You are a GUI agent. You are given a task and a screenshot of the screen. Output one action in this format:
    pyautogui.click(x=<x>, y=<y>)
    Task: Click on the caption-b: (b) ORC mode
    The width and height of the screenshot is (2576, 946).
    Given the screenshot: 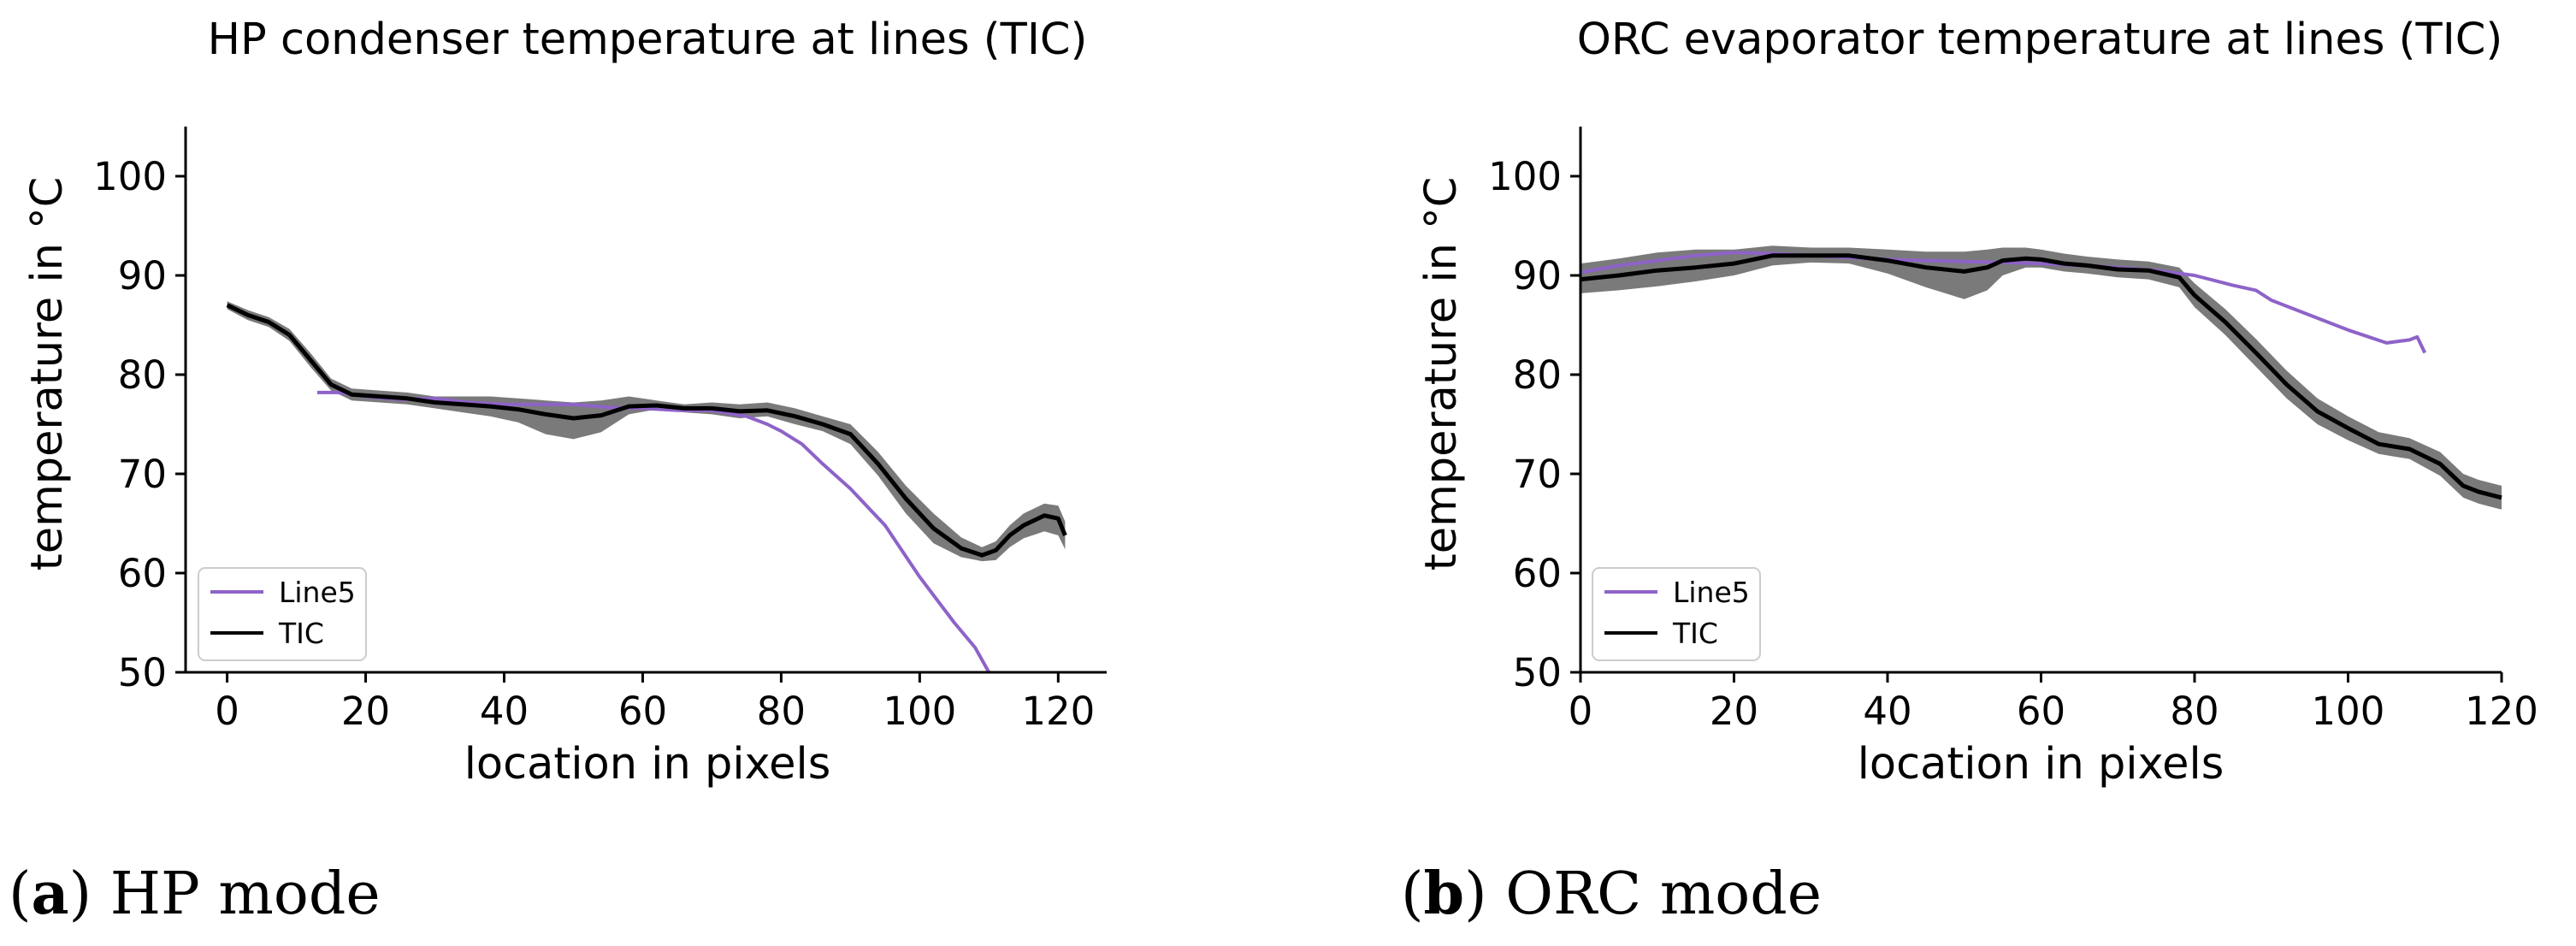 What is the action you would take?
    pyautogui.click(x=1612, y=894)
    